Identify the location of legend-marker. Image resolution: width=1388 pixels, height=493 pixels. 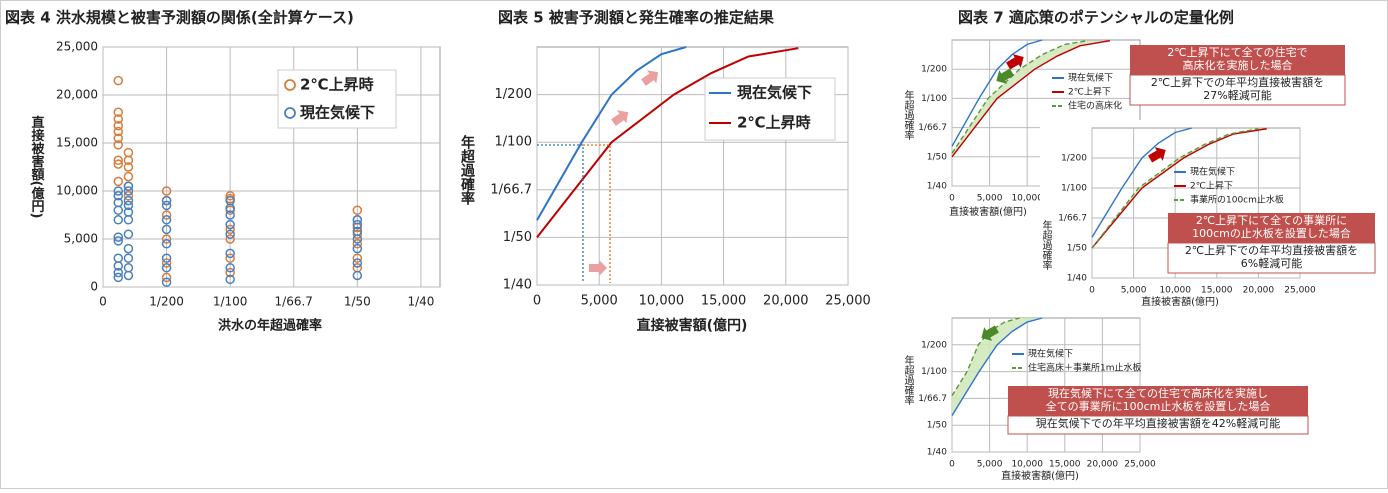
(290, 85).